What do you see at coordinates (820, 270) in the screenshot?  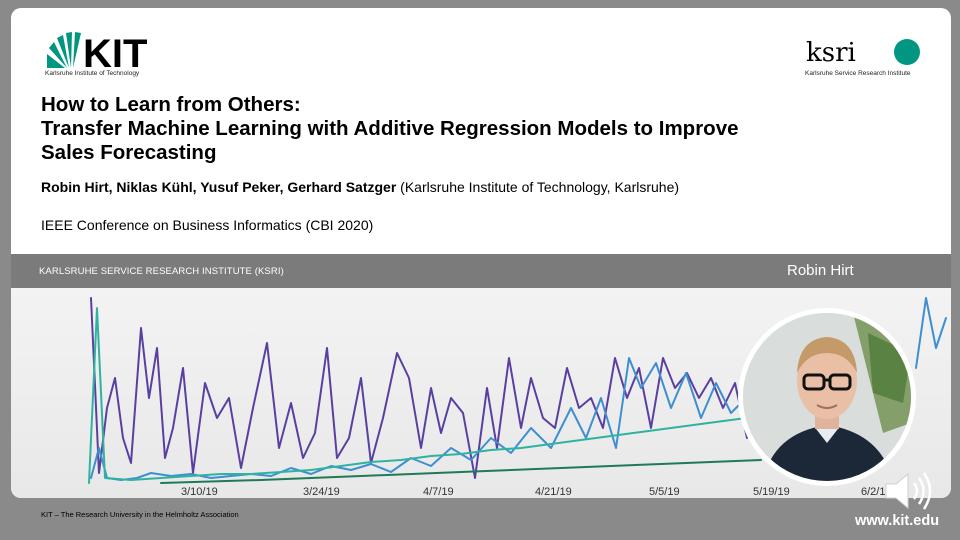 I see `banner-speaker: Robin Hirt` at bounding box center [820, 270].